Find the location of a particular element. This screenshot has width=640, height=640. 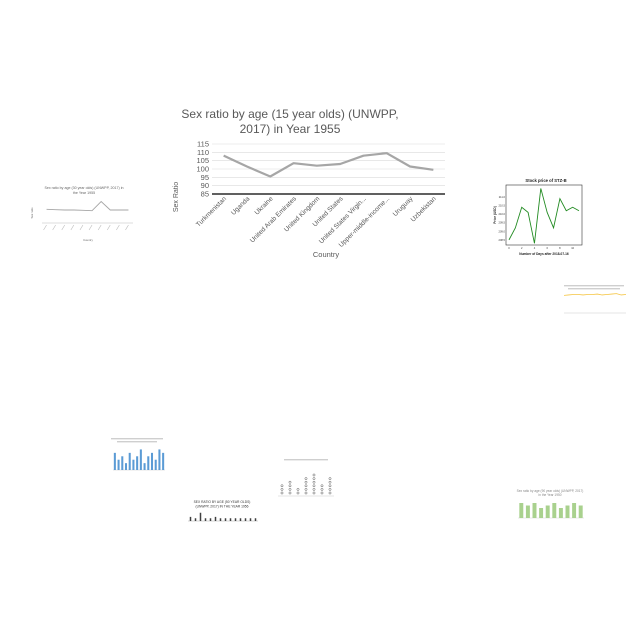

thumb-blue-bar-chart is located at coordinates (137, 462).